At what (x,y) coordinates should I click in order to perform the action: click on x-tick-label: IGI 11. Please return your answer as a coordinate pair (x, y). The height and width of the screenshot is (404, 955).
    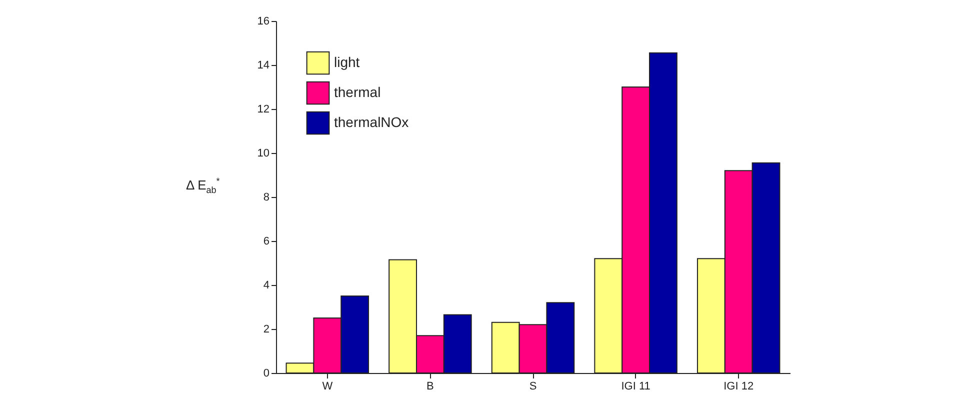
    Looking at the image, I should click on (635, 386).